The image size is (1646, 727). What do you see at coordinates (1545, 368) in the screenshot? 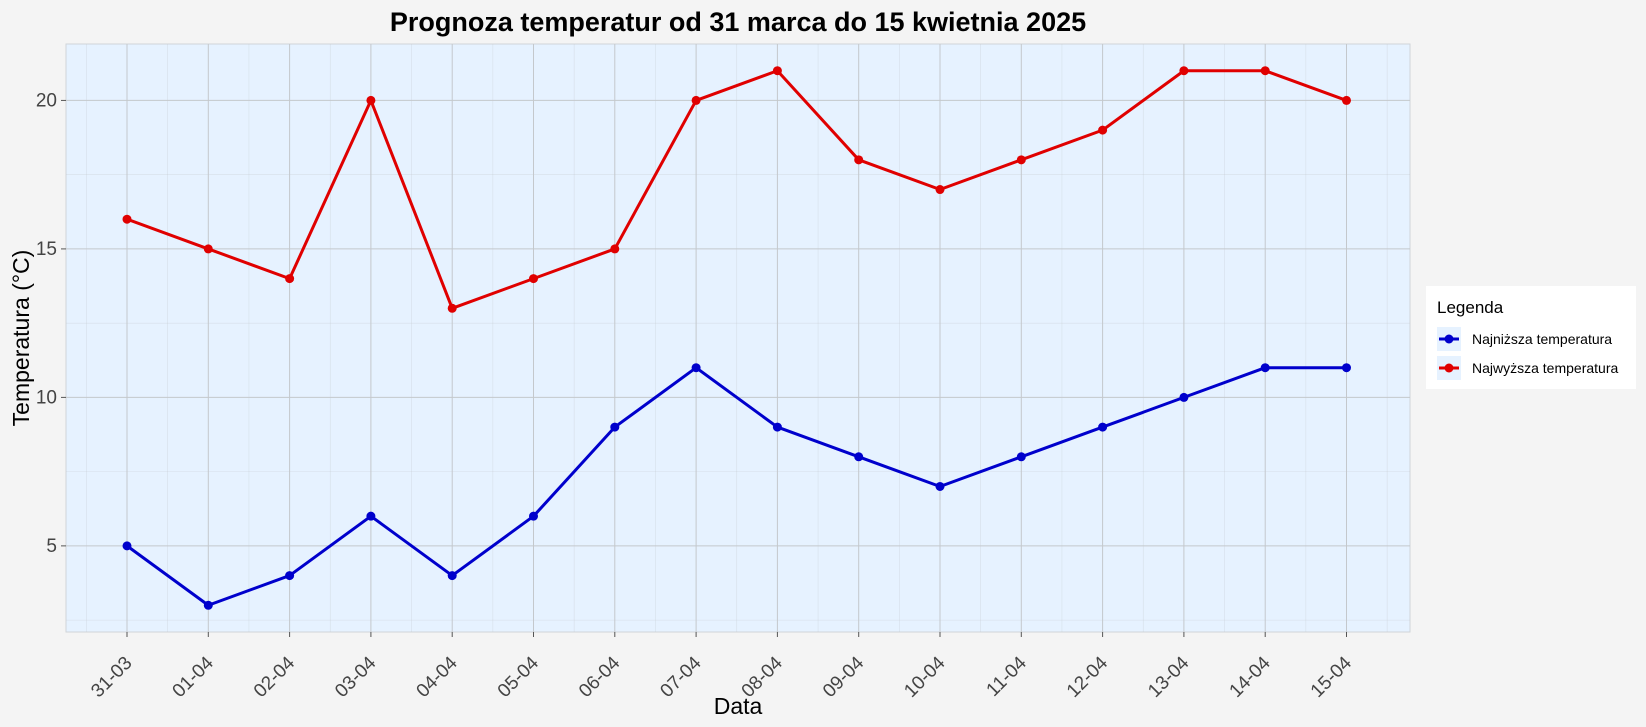
I see `legend-label: Najwyższa temperatura` at bounding box center [1545, 368].